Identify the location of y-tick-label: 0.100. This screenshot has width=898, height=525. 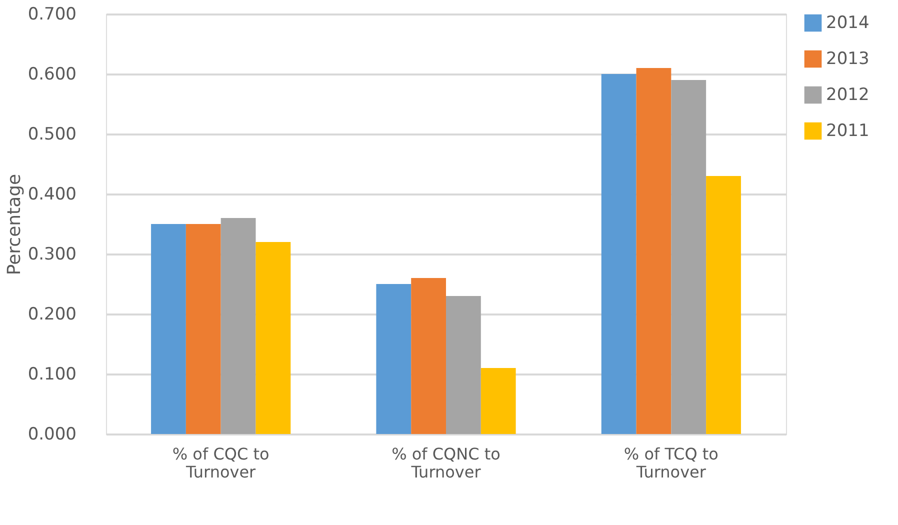
(52, 374).